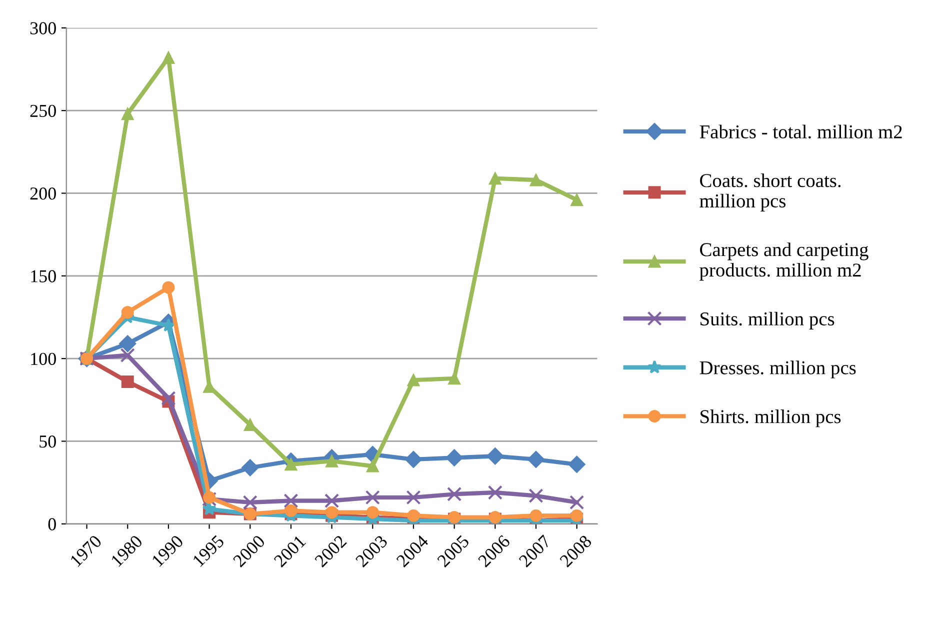  I want to click on legend-label: Fabrics - total. million m2, so click(801, 131).